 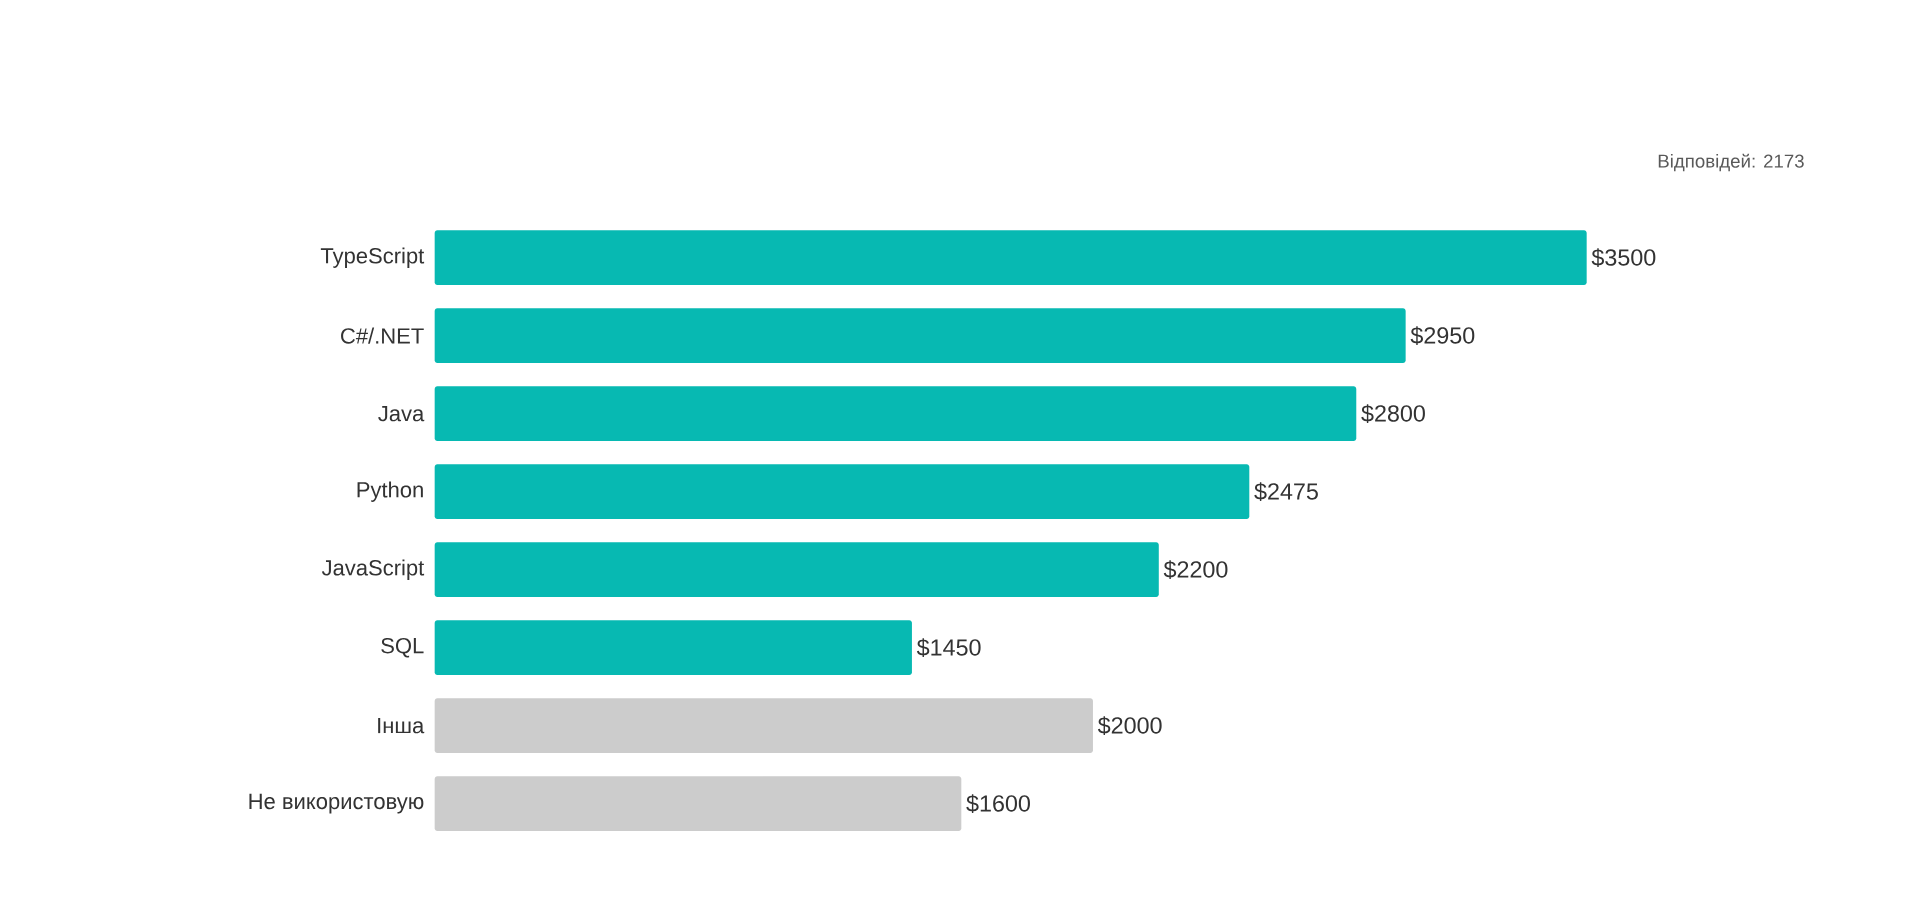 What do you see at coordinates (390, 491) in the screenshot?
I see `y-tick-label: Python` at bounding box center [390, 491].